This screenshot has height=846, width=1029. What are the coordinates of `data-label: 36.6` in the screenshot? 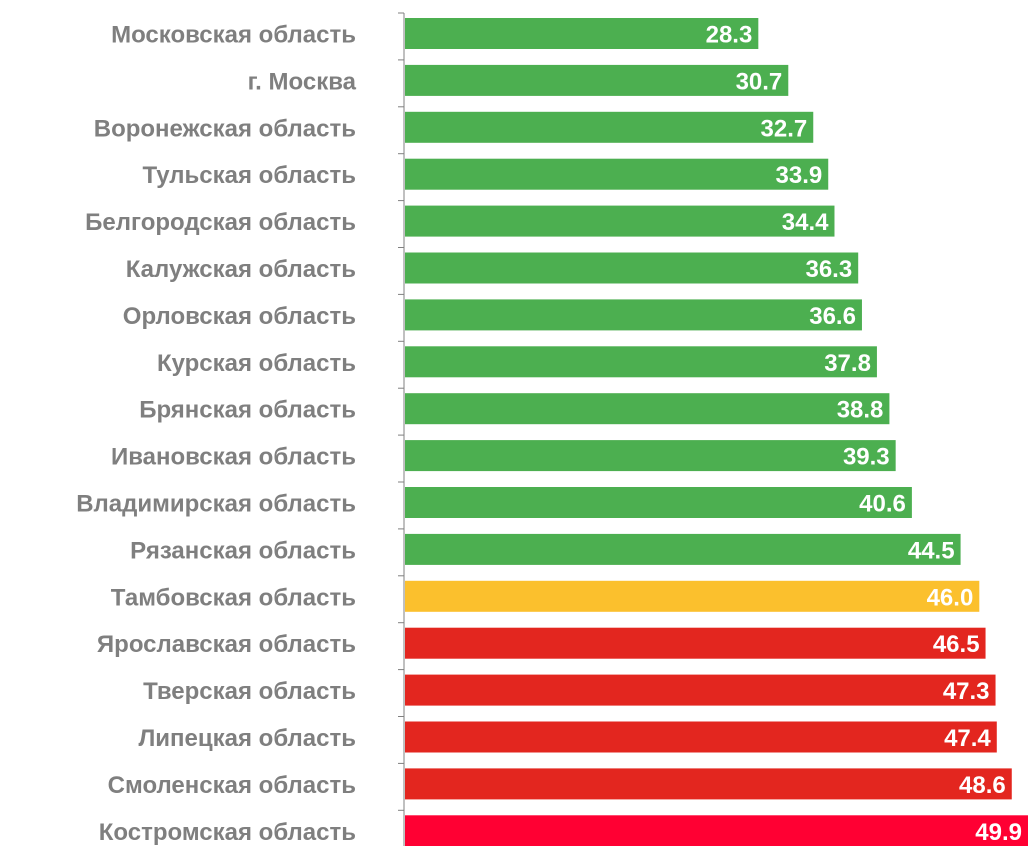 It's located at (832, 316).